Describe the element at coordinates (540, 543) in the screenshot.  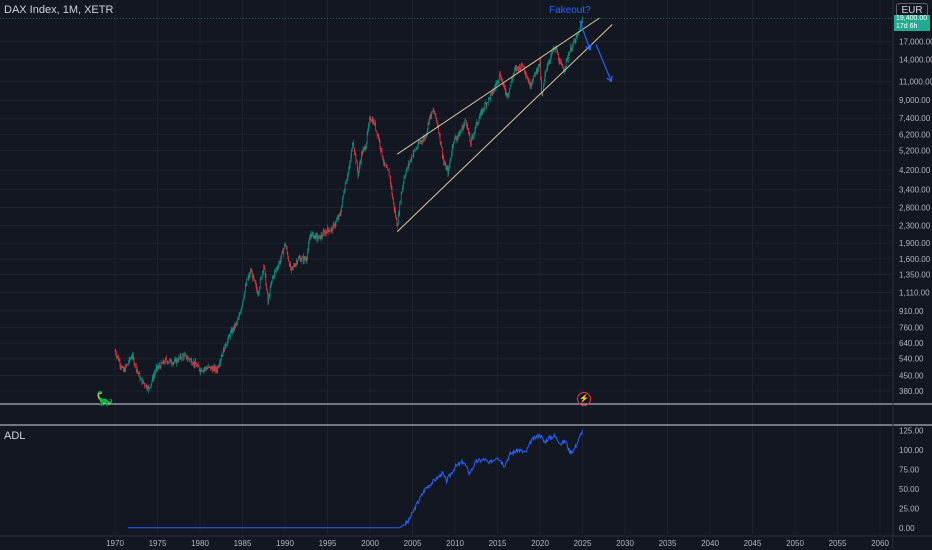
I see `time-tick-label: 2020` at that location.